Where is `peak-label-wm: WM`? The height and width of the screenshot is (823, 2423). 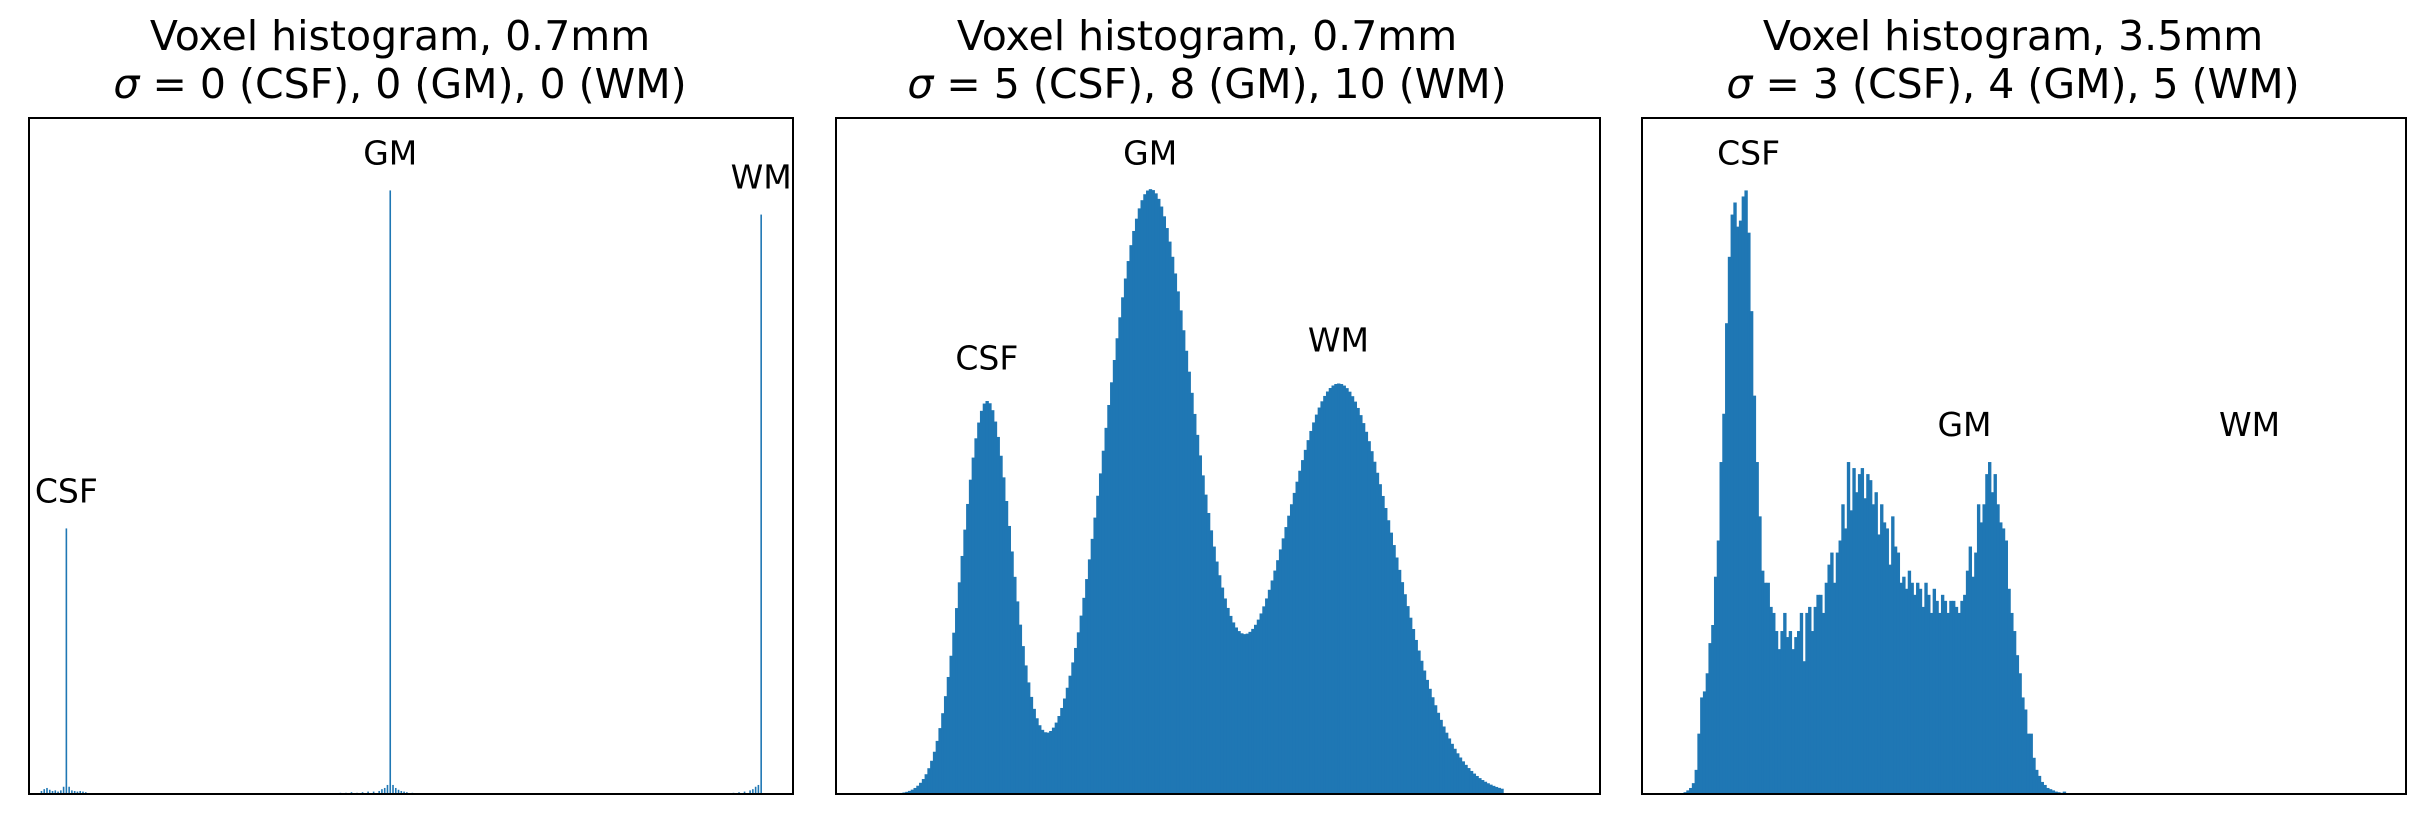
peak-label-wm: WM is located at coordinates (761, 177).